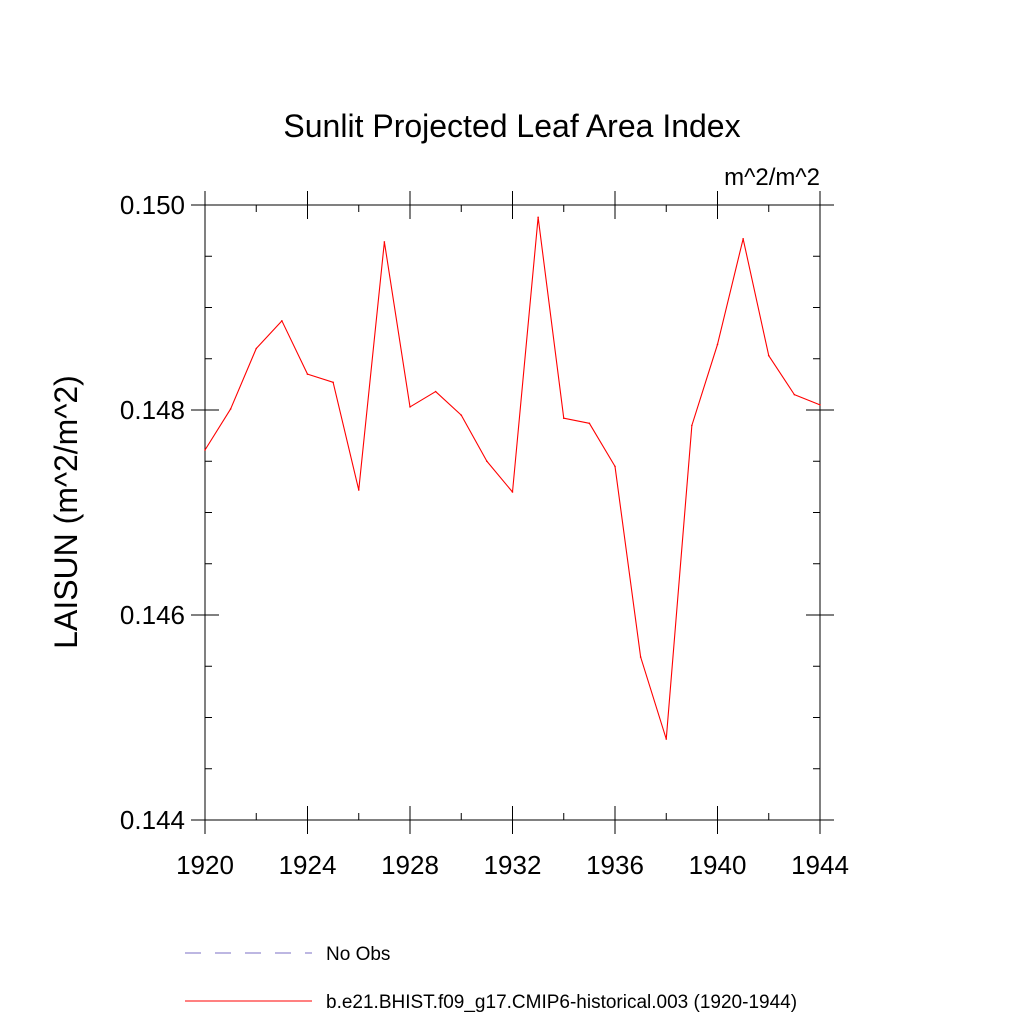  I want to click on legend-label: No Obs, so click(358, 954).